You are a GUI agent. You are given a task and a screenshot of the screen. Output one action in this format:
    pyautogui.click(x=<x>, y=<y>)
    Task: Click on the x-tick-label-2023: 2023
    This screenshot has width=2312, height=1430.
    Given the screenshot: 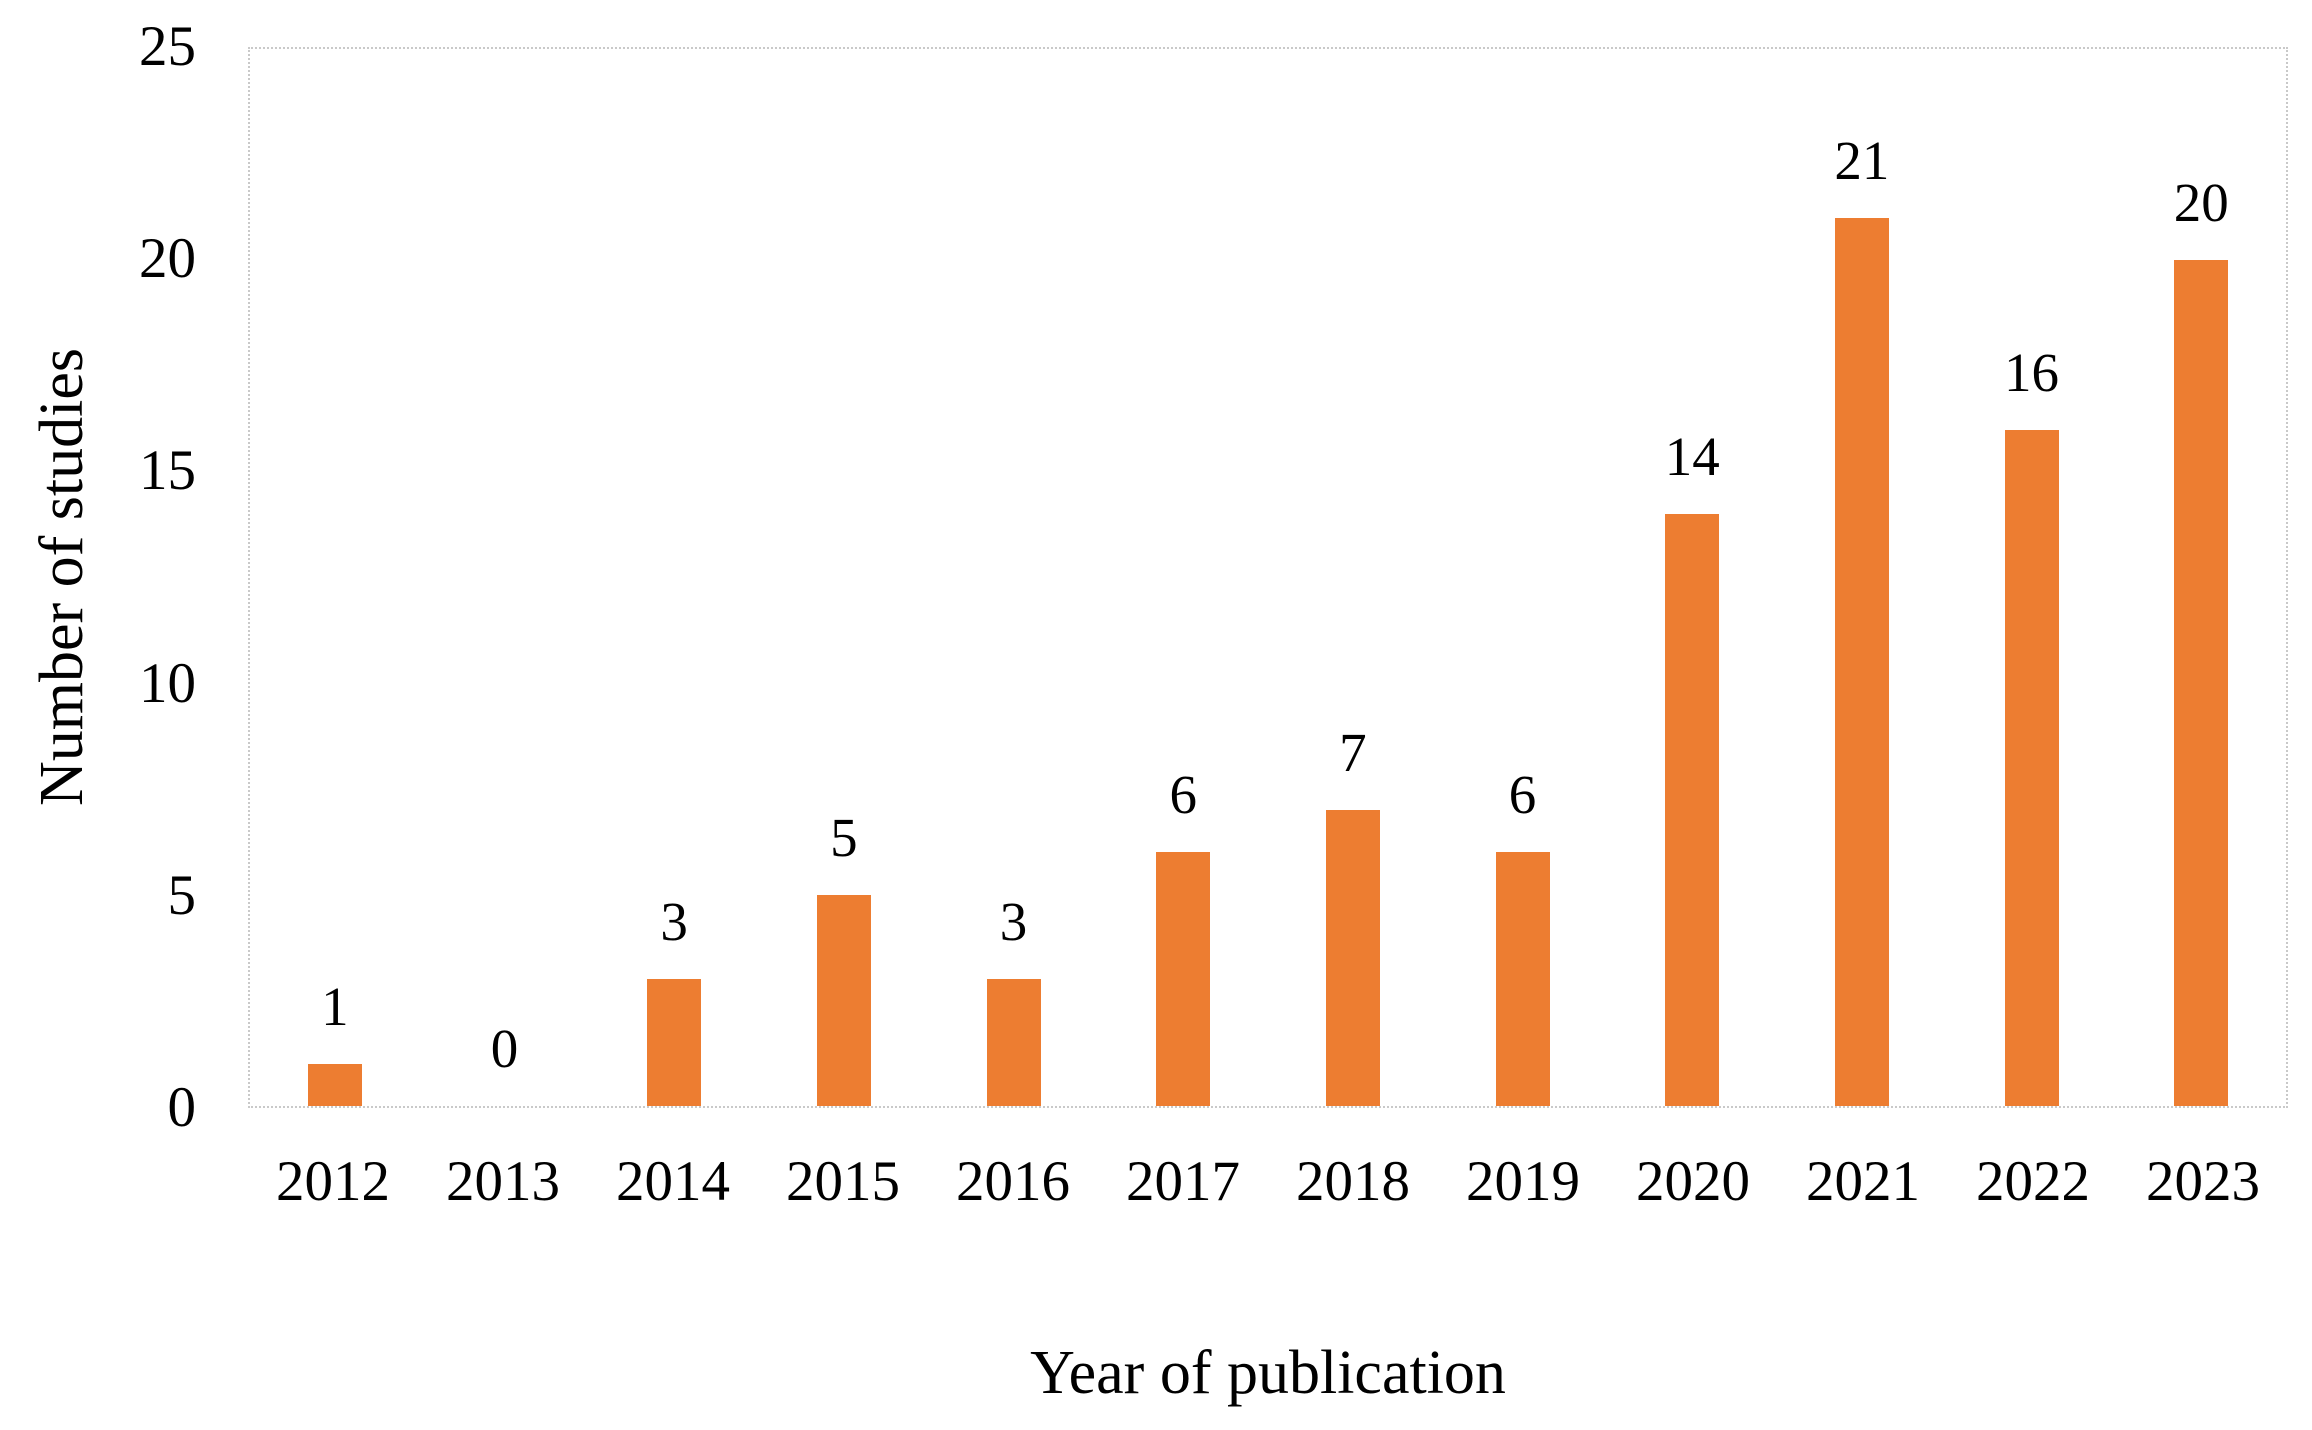 What is the action you would take?
    pyautogui.click(x=2203, y=1181)
    